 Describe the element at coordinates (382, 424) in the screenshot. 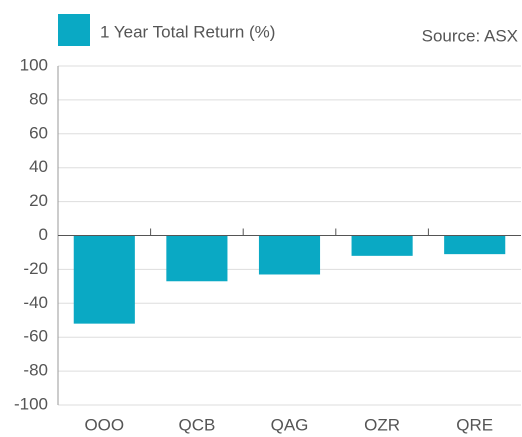

I see `x-tick-label: OZR` at that location.